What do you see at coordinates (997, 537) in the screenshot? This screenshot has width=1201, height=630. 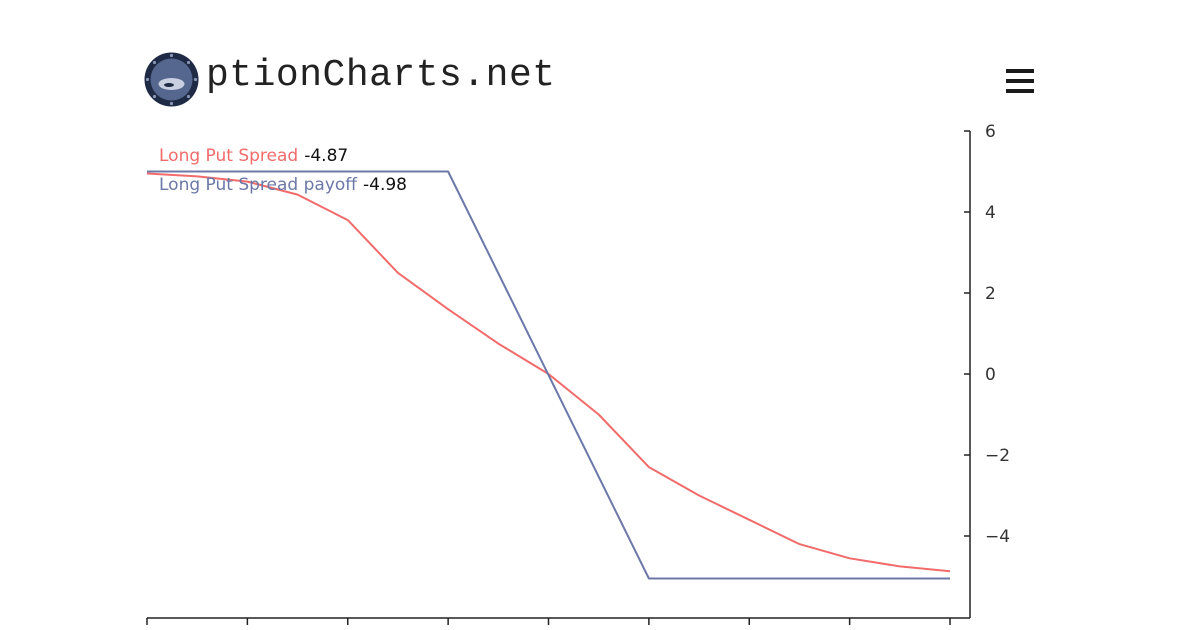 I see `y-axis-tick-label: −4` at bounding box center [997, 537].